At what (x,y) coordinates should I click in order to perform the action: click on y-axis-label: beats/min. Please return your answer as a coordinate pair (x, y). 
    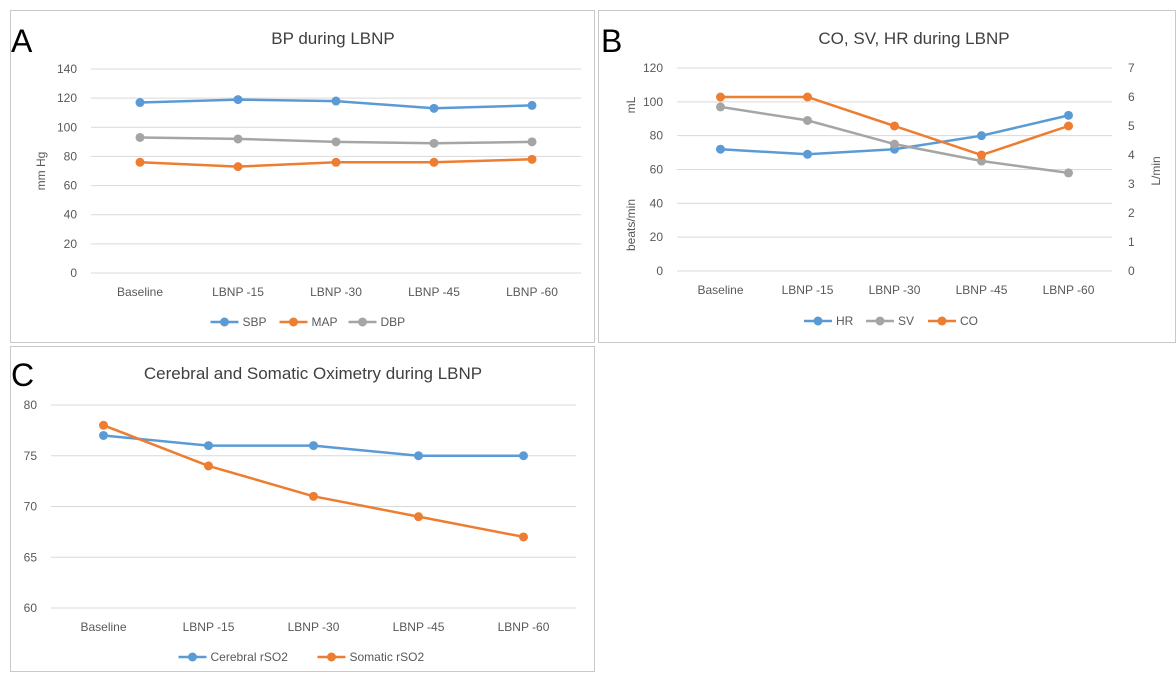
    Looking at the image, I should click on (631, 225).